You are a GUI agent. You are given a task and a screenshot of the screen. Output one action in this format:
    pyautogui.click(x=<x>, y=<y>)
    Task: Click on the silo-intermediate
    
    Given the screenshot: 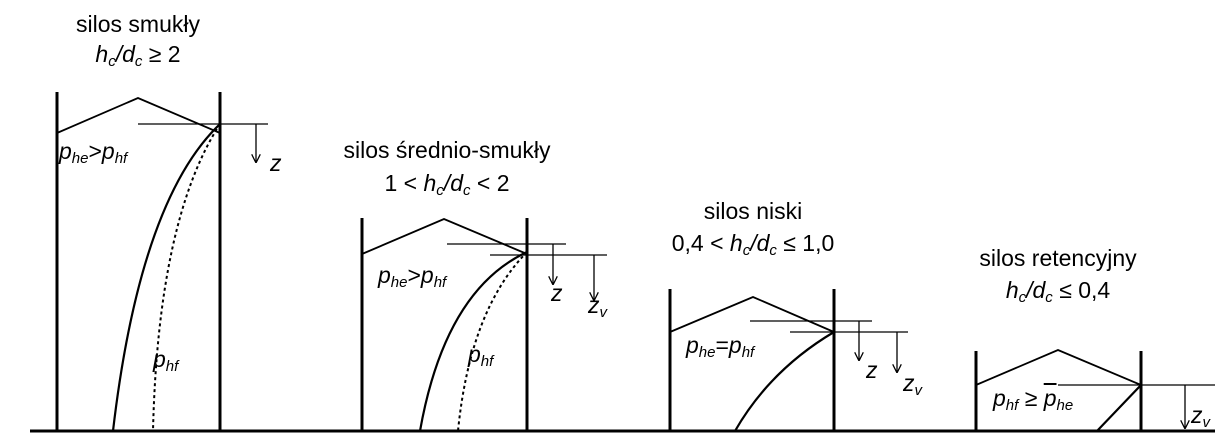 What is the action you would take?
    pyautogui.click(x=483, y=325)
    